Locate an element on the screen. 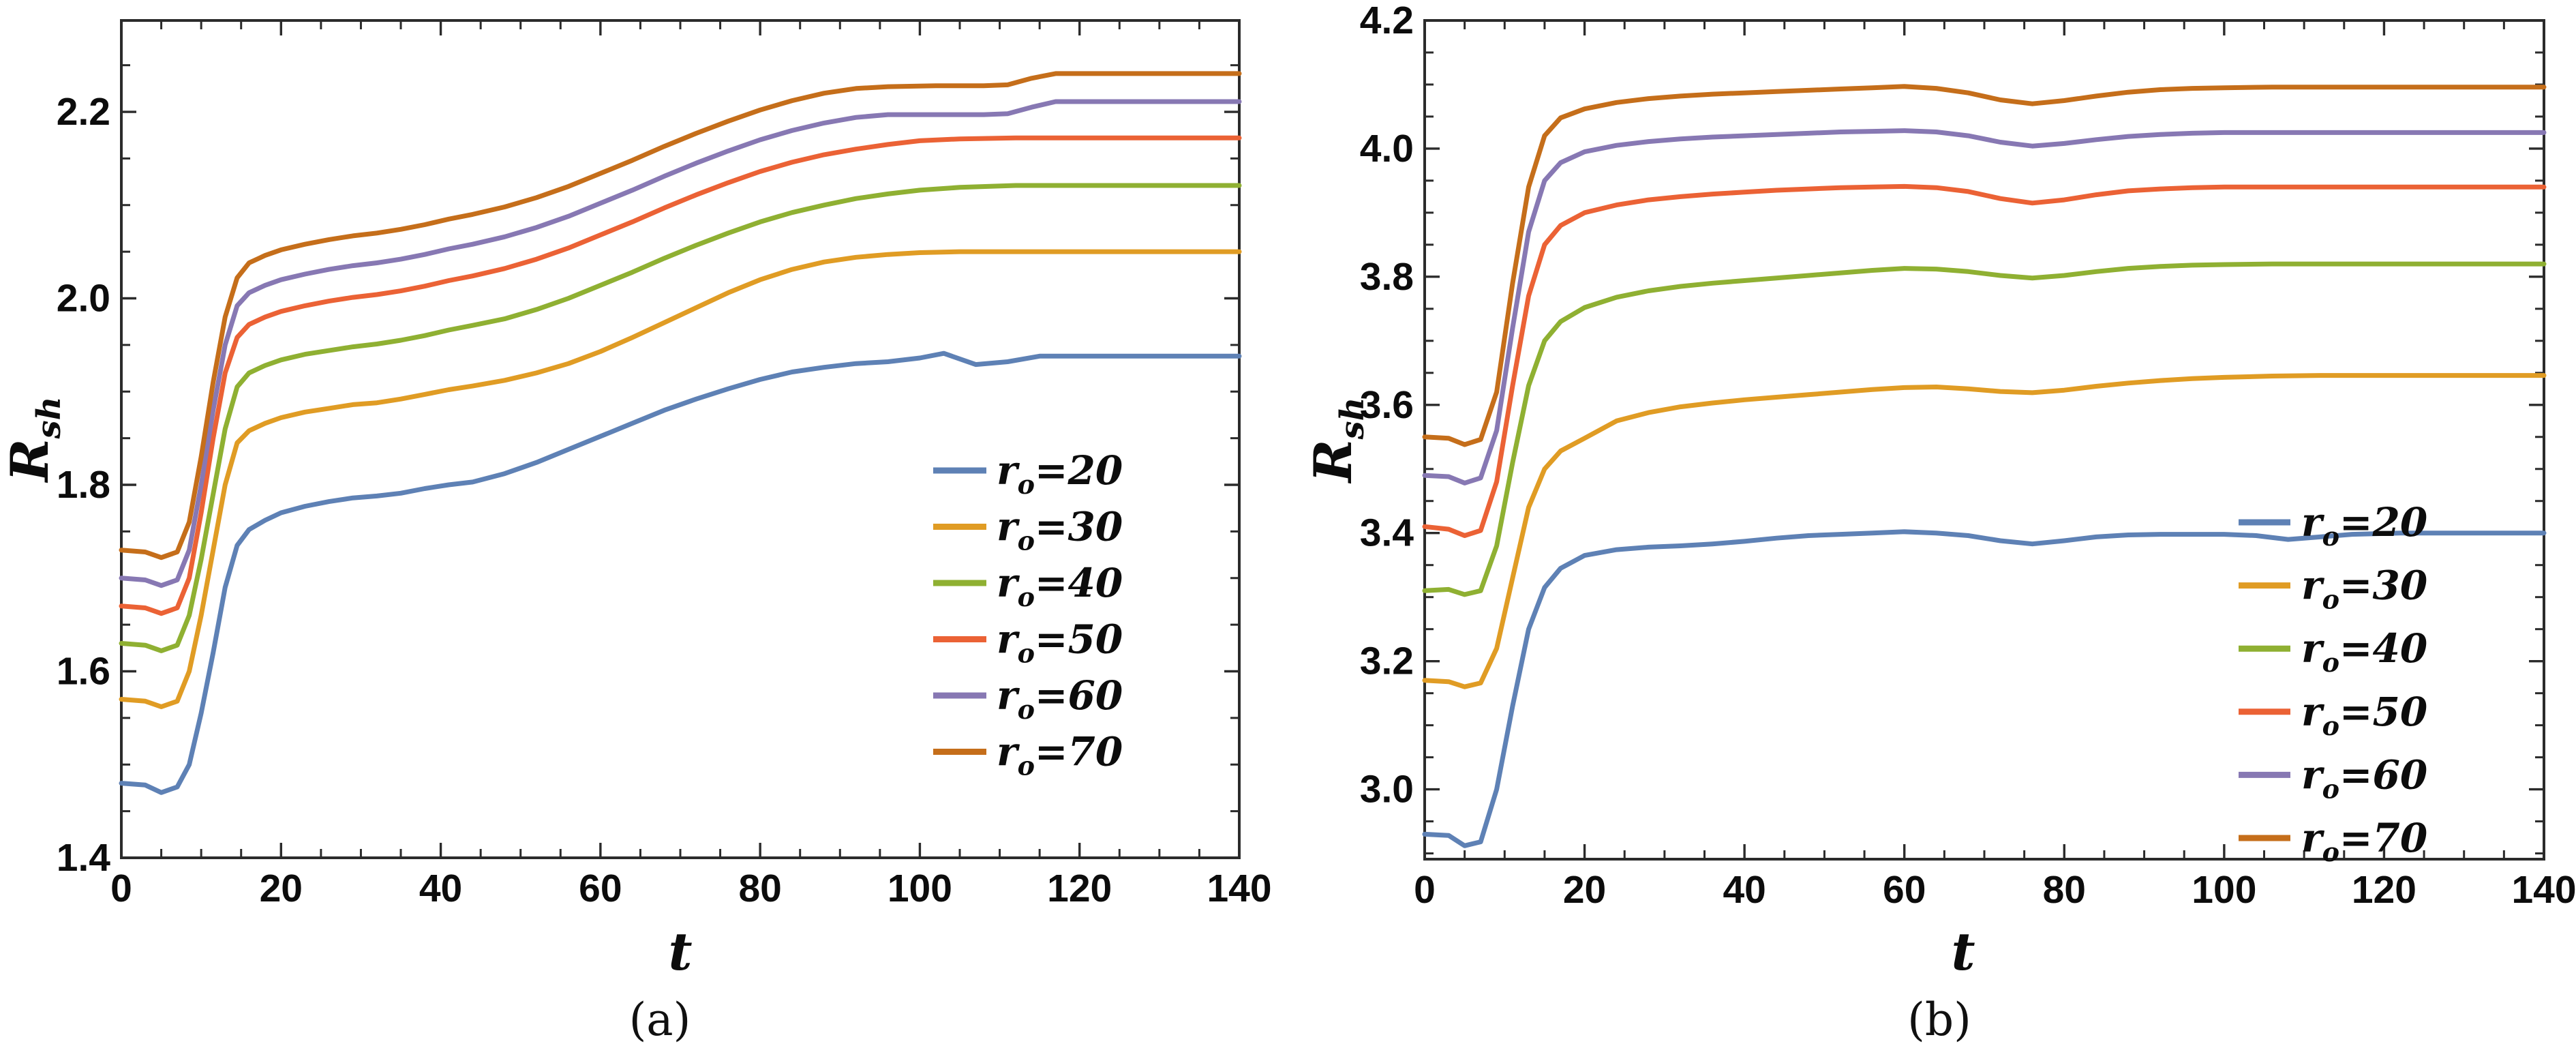 This screenshot has height=1046, width=2576. y-tick-label: 3.2 is located at coordinates (1387, 661).